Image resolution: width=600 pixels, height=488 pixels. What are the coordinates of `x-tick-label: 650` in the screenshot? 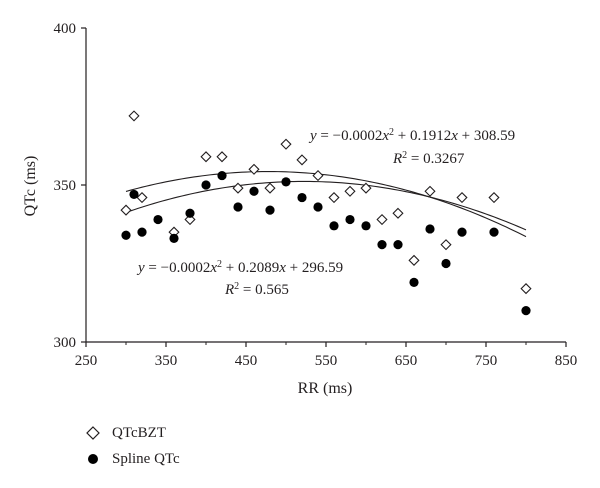 It's located at (406, 361).